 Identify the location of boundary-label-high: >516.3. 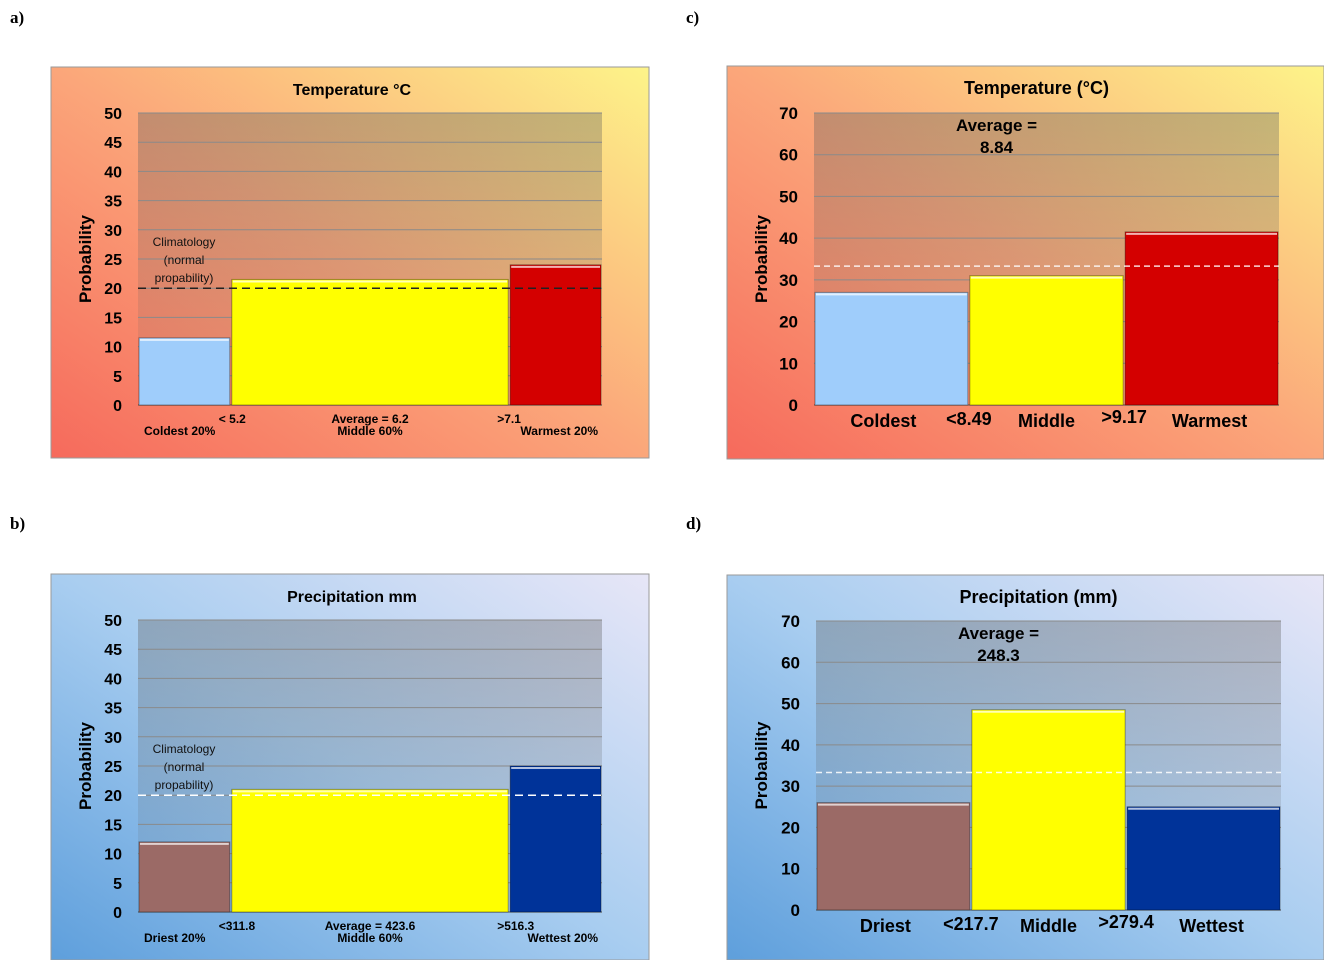
(515, 926).